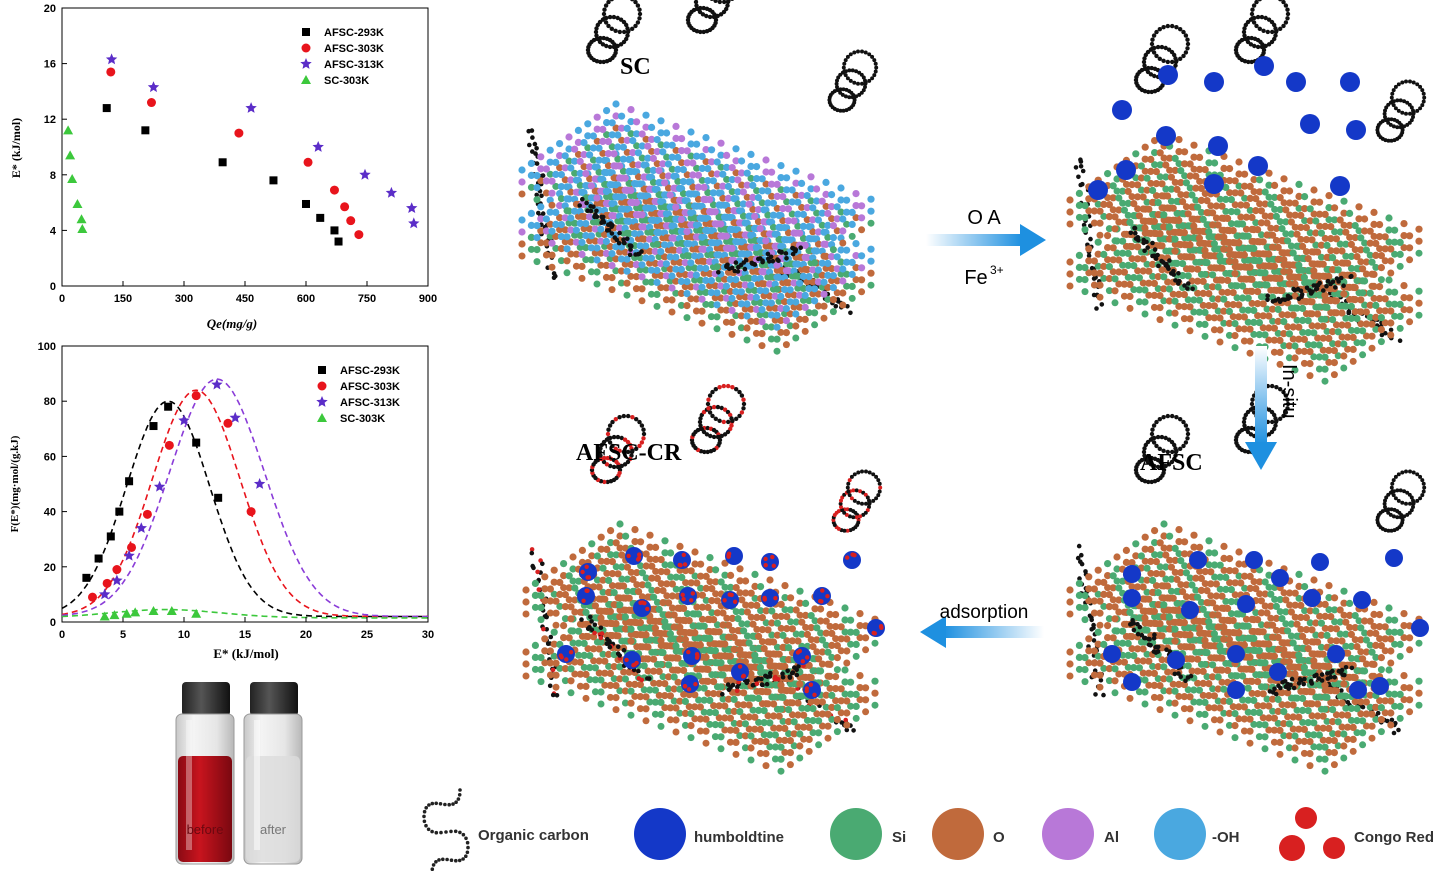  I want to click on afsc-structure, so click(1247, 579).